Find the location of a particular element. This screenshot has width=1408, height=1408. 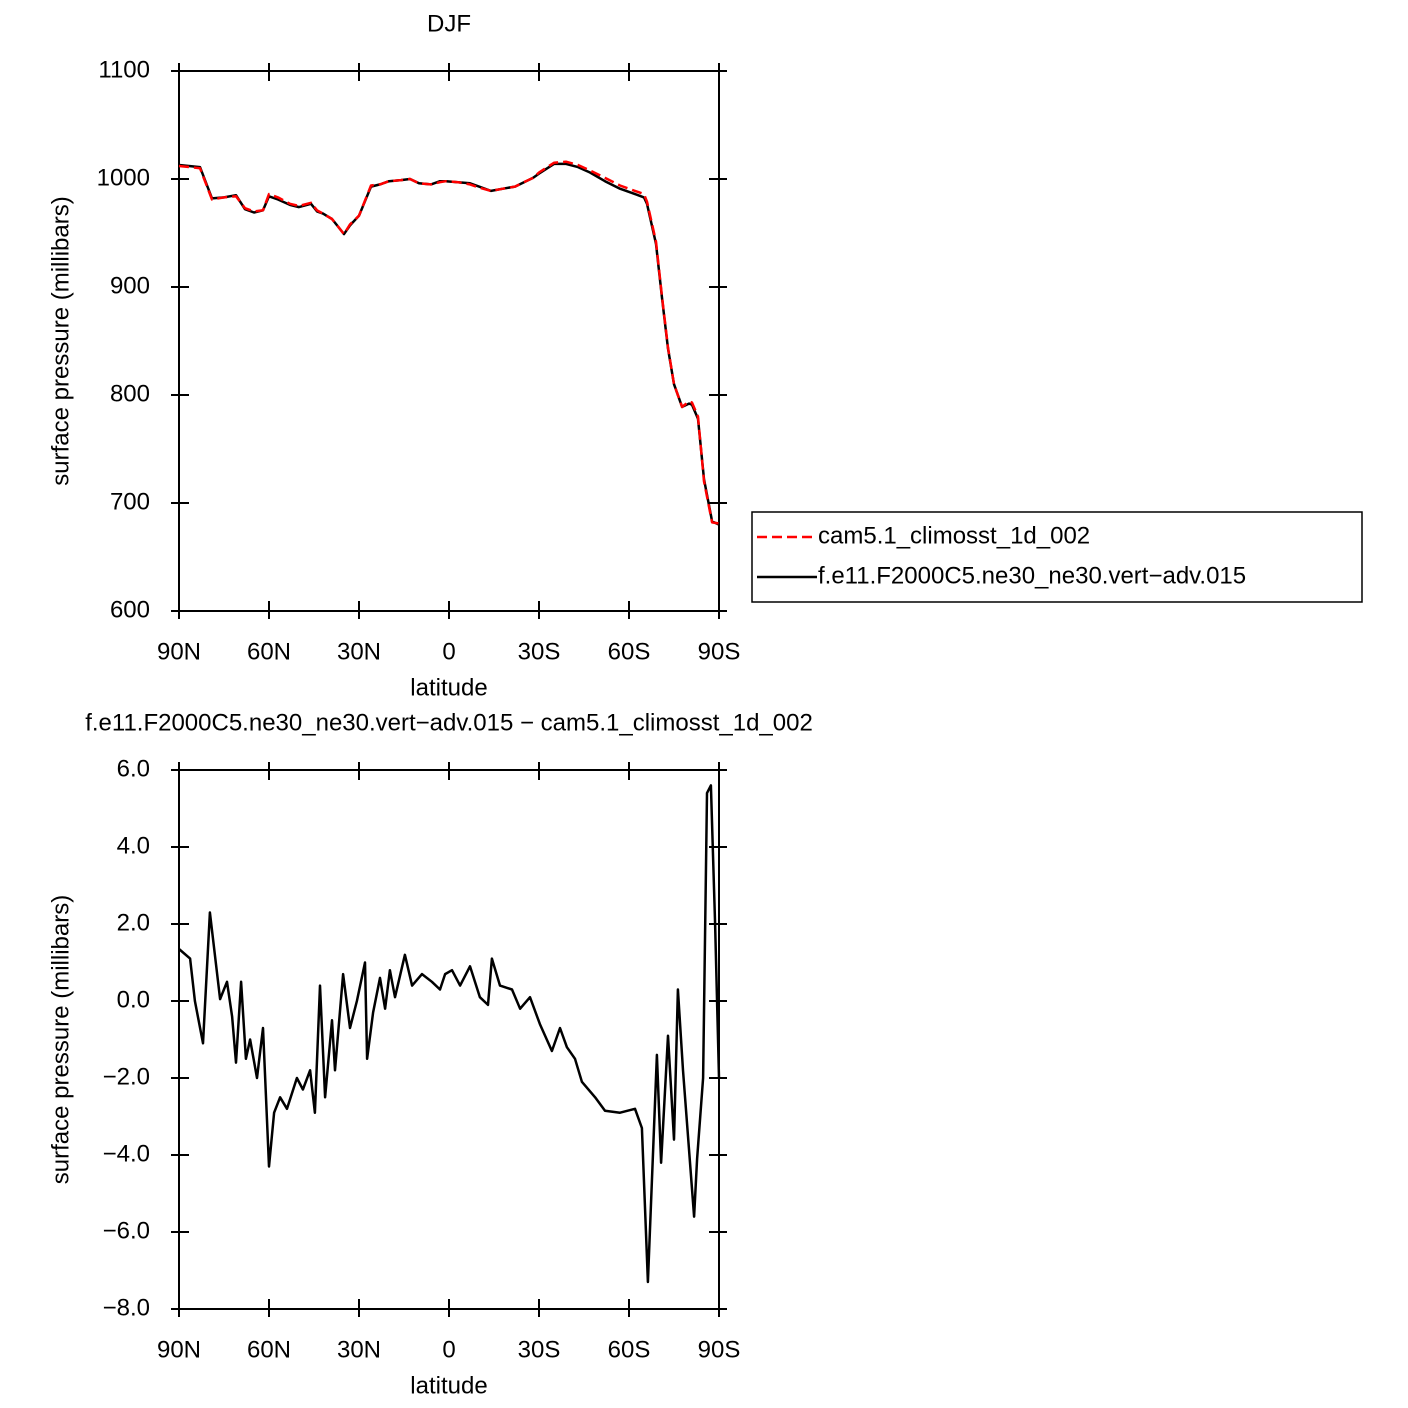

y-tick-label: −2.0 is located at coordinates (126, 1076).